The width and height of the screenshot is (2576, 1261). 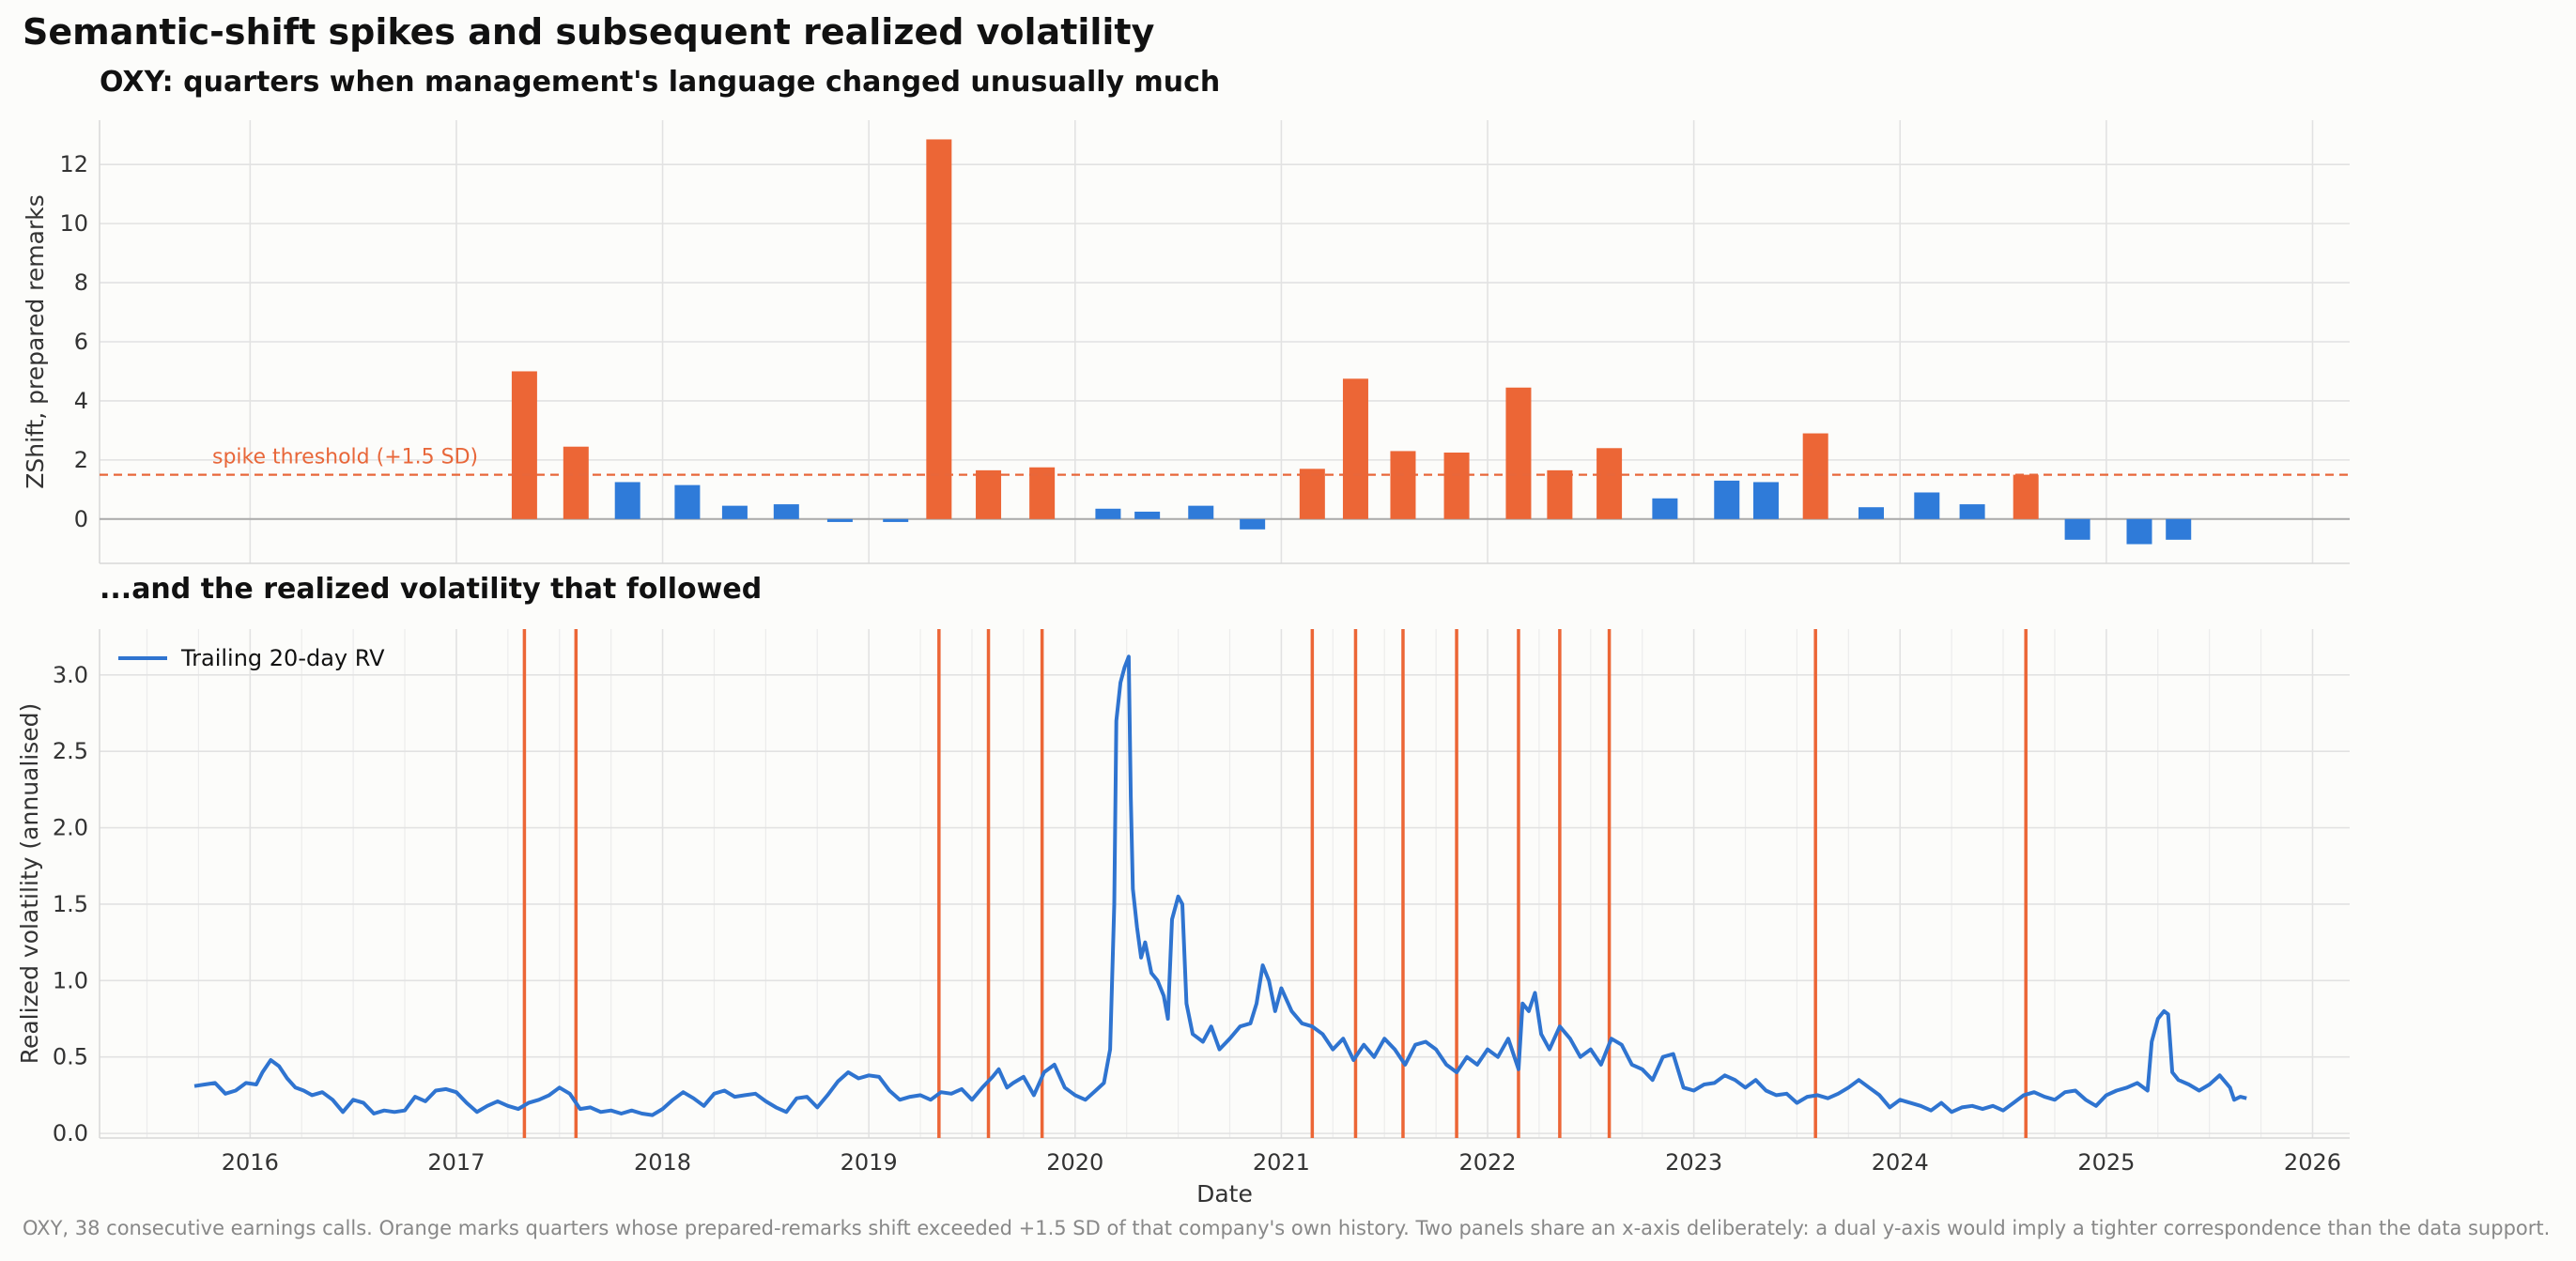 I want to click on x-tick-label: 2017, so click(x=456, y=1162).